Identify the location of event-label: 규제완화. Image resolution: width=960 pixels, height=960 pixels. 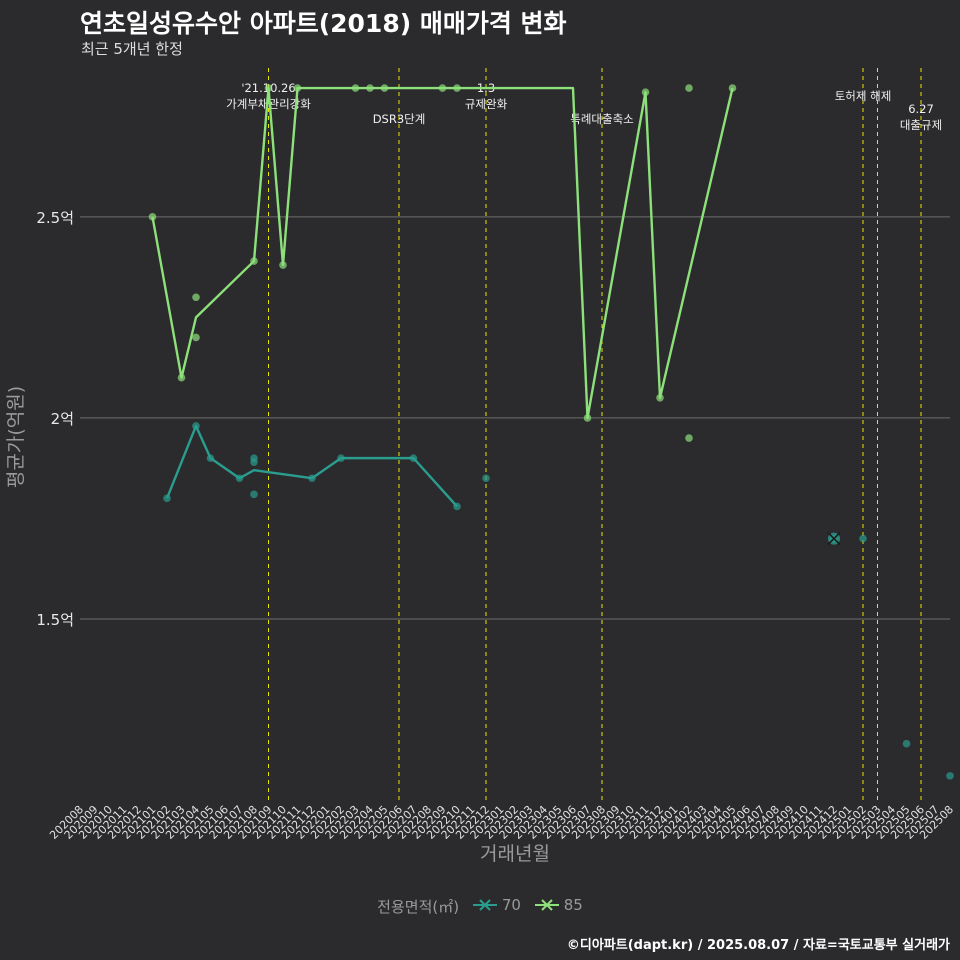
(486, 104).